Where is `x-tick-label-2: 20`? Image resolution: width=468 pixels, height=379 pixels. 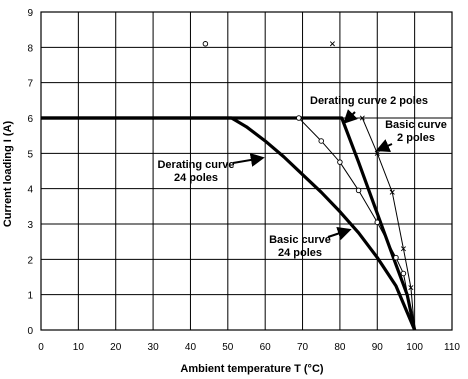 x-tick-label-2: 20 is located at coordinates (116, 347).